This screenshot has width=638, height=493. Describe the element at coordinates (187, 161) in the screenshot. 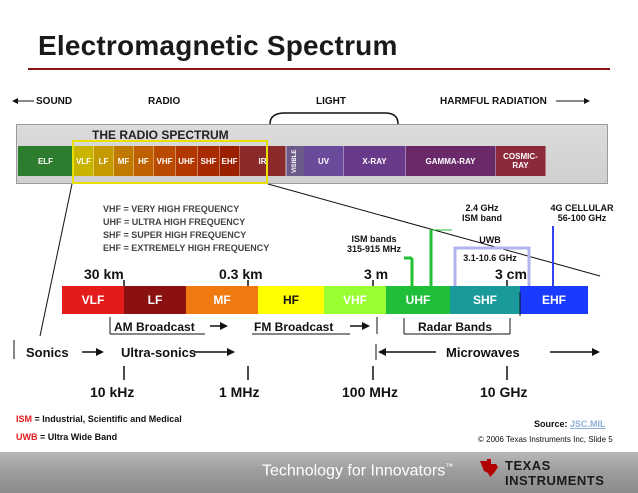

I see `spectrum-band-uhf: UHF` at that location.